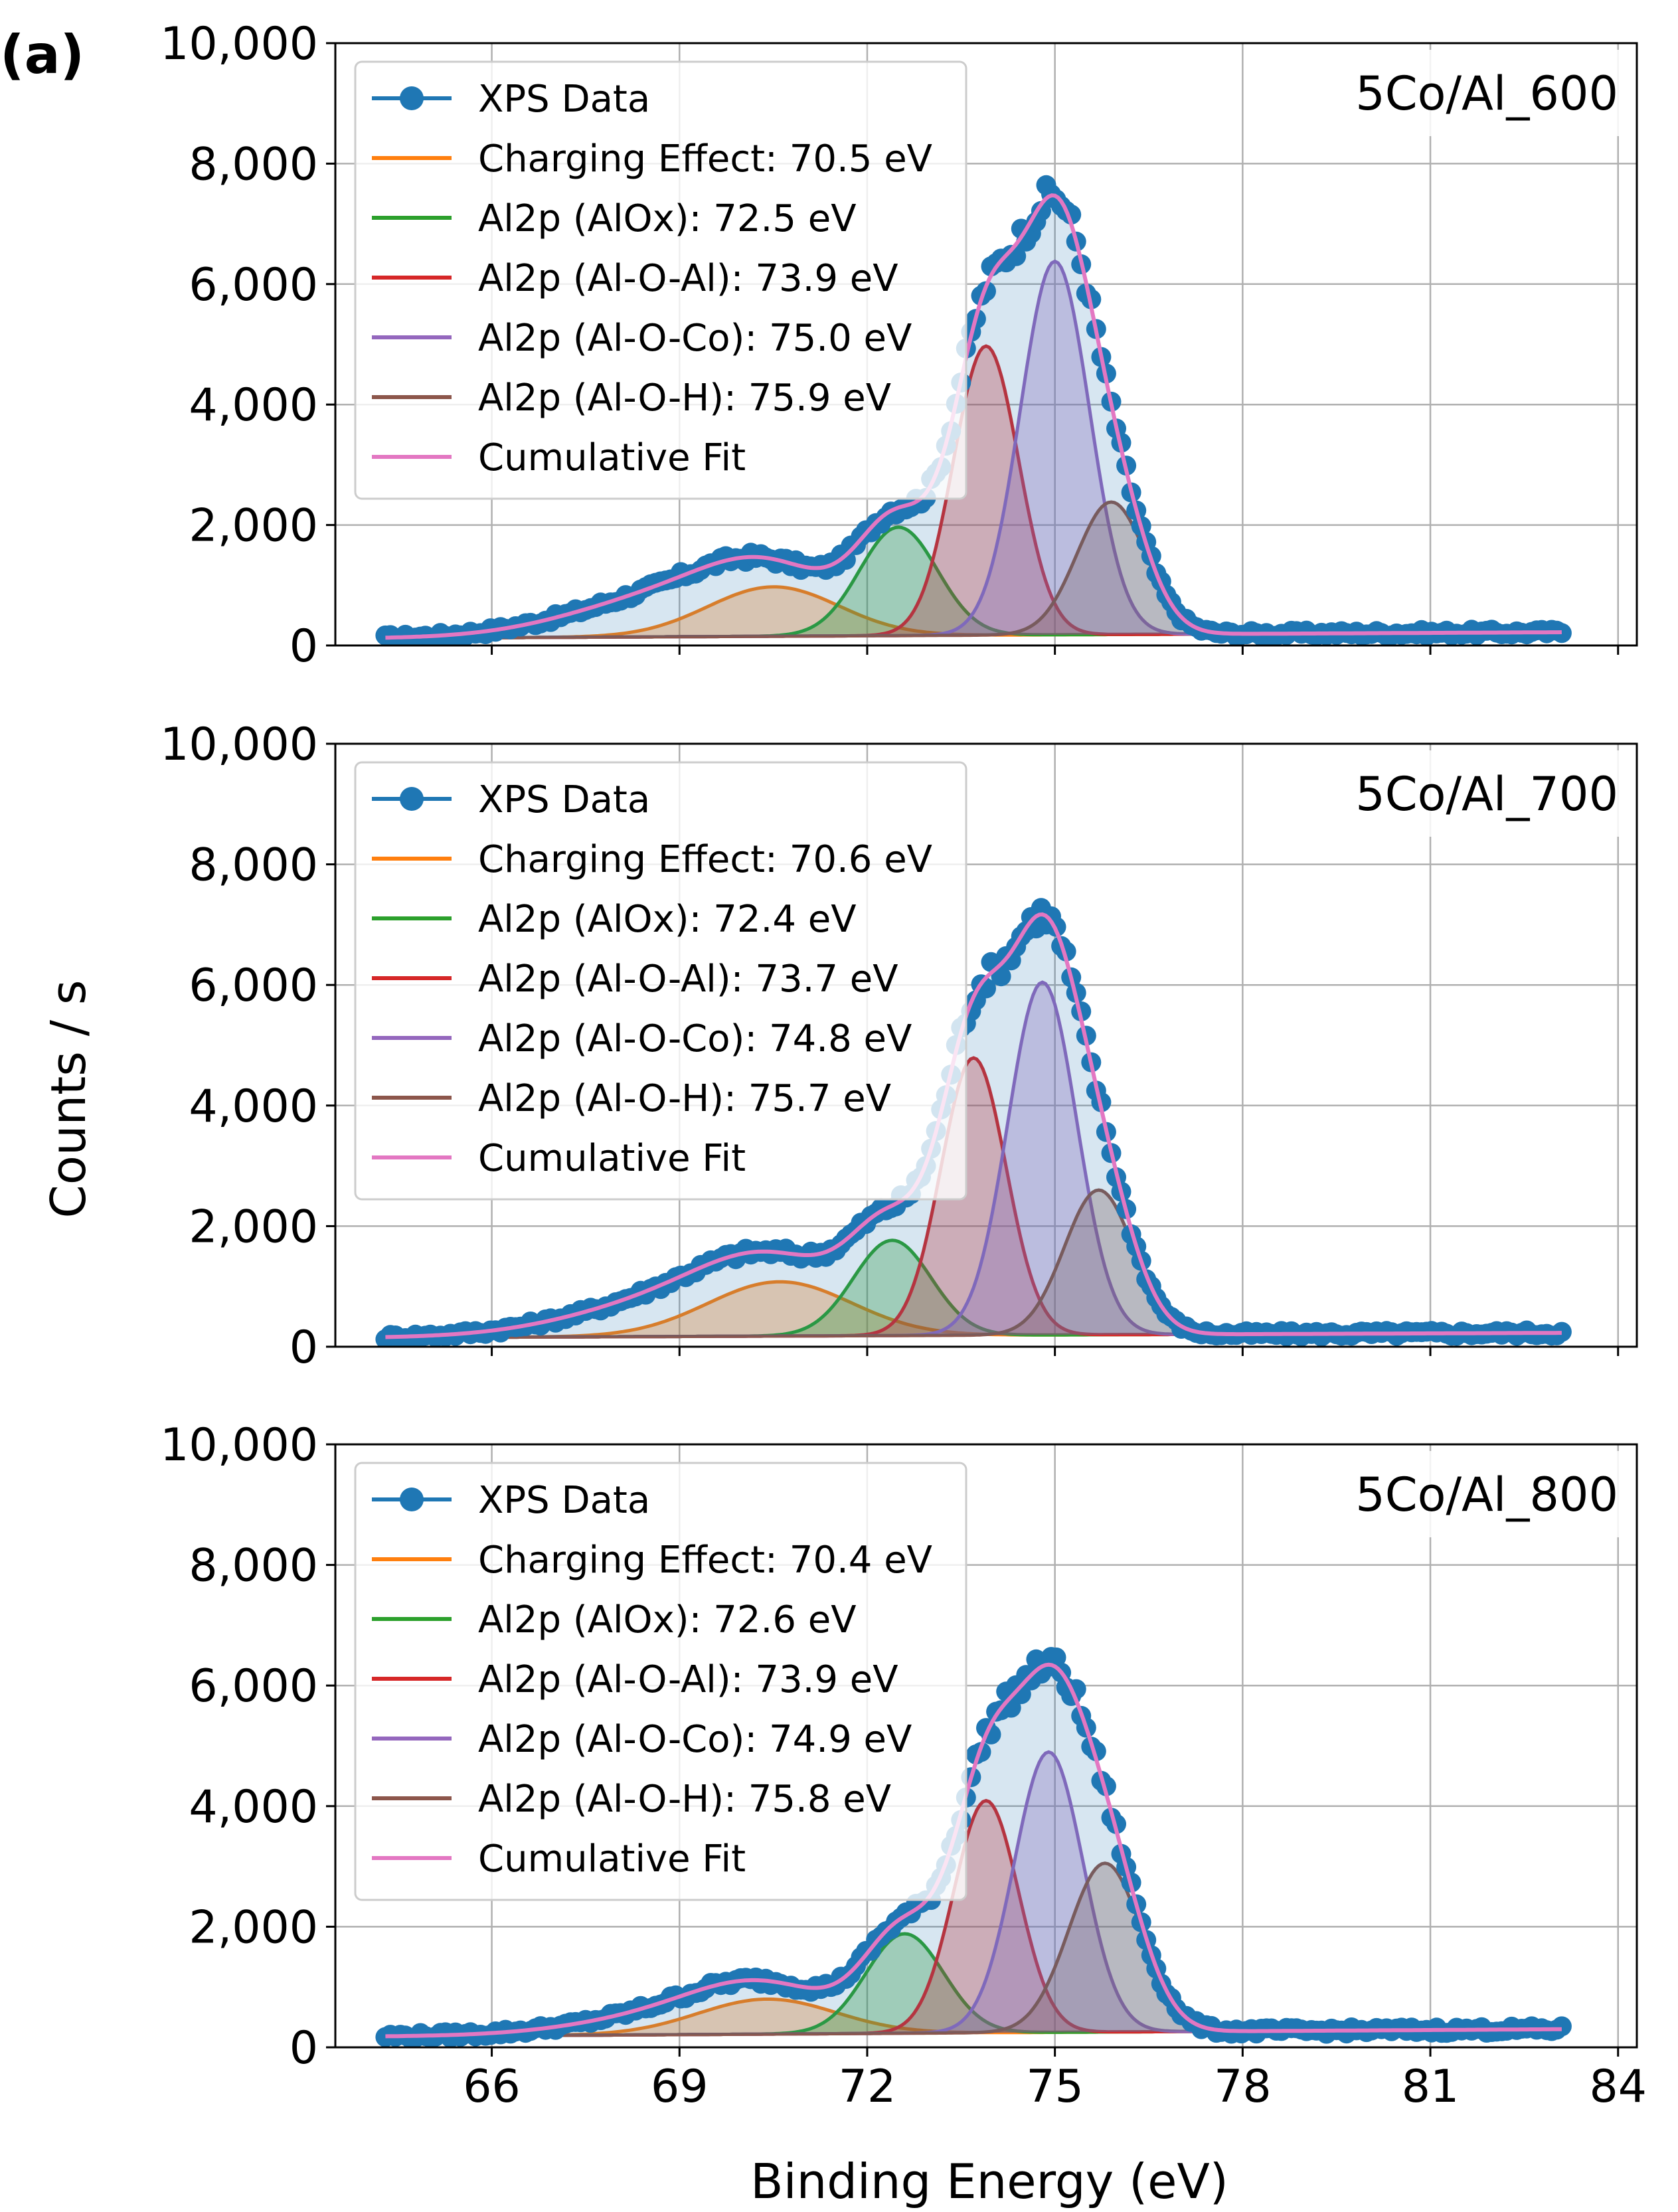  What do you see at coordinates (1486, 1495) in the screenshot?
I see `subplot-title: 5Co/Al_800` at bounding box center [1486, 1495].